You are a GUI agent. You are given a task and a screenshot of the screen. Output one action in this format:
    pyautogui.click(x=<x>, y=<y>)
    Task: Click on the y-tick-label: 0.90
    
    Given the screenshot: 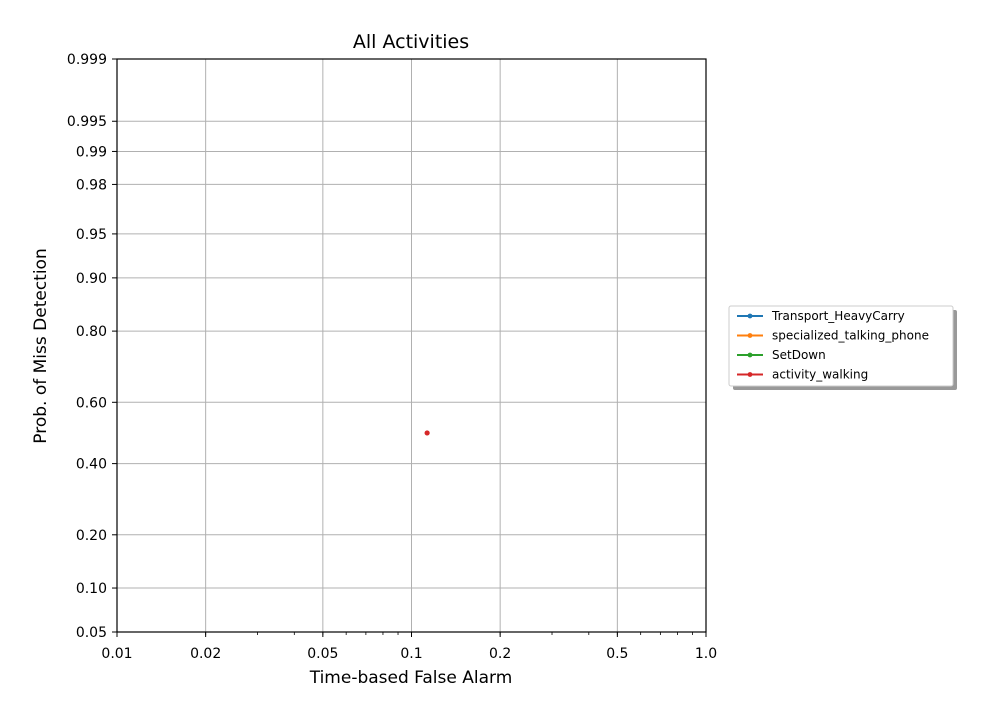 What is the action you would take?
    pyautogui.click(x=91, y=279)
    